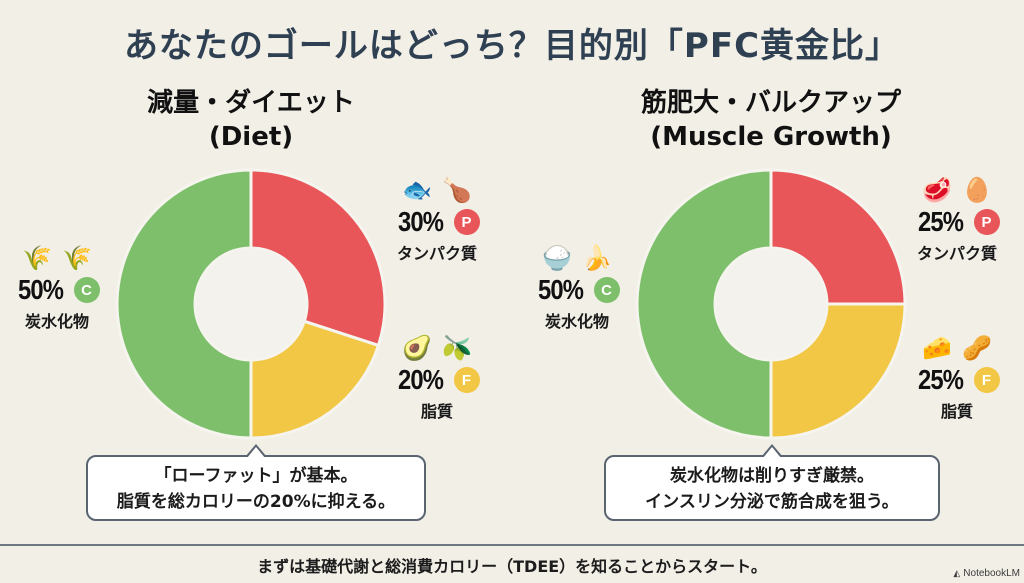 This screenshot has width=1024, height=583. What do you see at coordinates (512, 46) in the screenshot?
I see `page-title: あなたのゴールはどっち？目的別「PFC黄金比」` at bounding box center [512, 46].